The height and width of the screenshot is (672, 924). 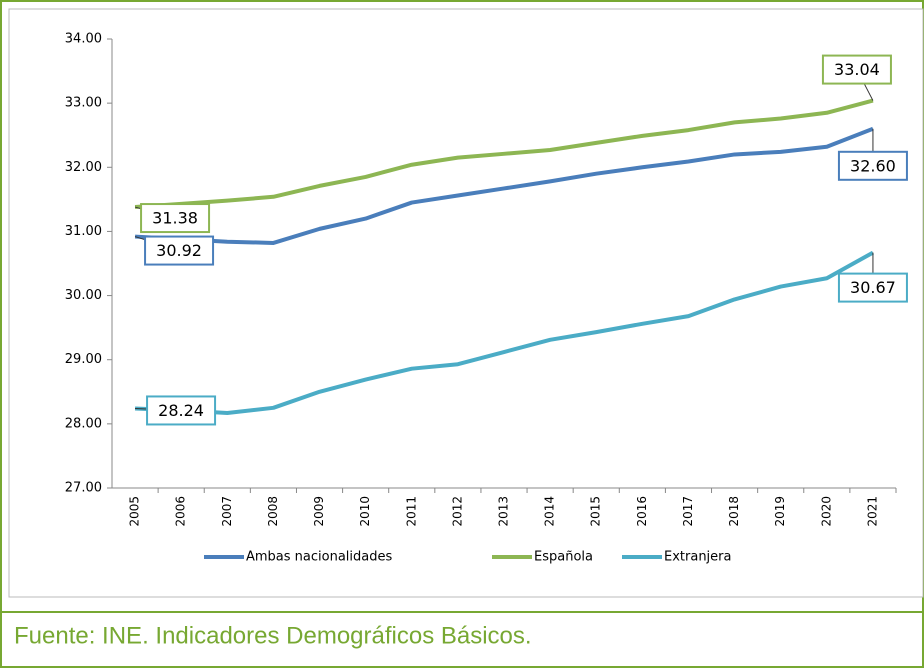 What do you see at coordinates (83, 295) in the screenshot?
I see `y-tick-label: 30.00` at bounding box center [83, 295].